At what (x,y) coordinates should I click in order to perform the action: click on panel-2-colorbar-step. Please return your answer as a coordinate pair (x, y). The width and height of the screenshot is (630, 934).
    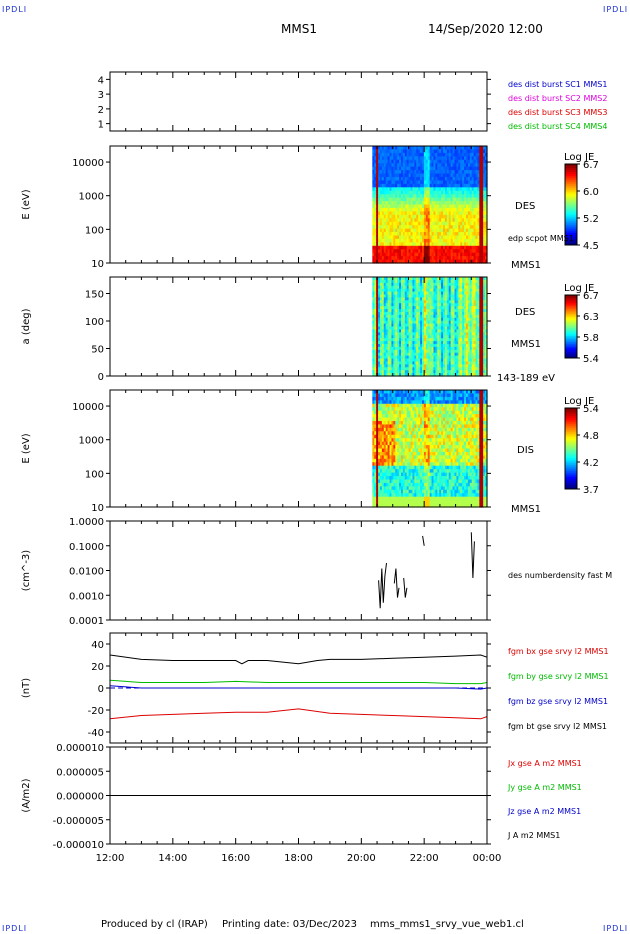
    Looking at the image, I should click on (571, 181).